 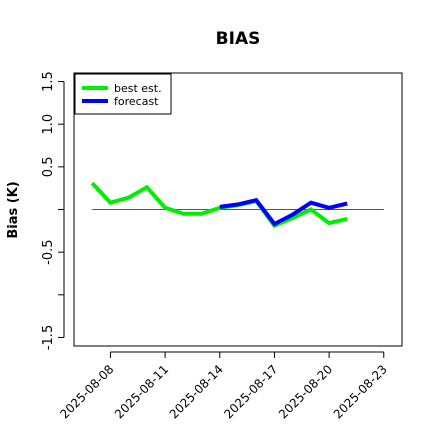 I want to click on series-line-best-est, so click(x=219, y=205).